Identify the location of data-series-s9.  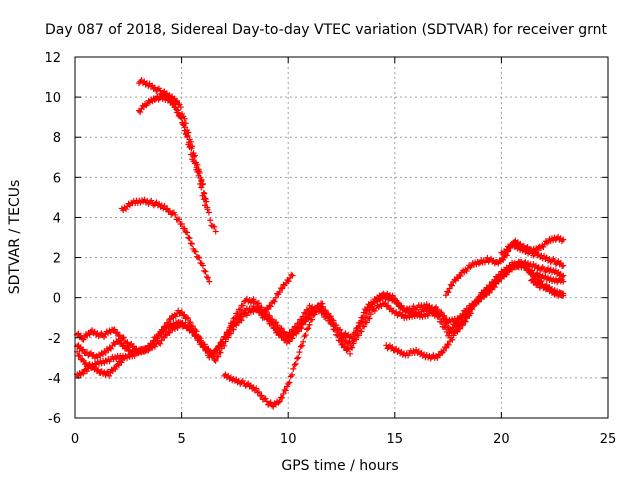
(273, 355).